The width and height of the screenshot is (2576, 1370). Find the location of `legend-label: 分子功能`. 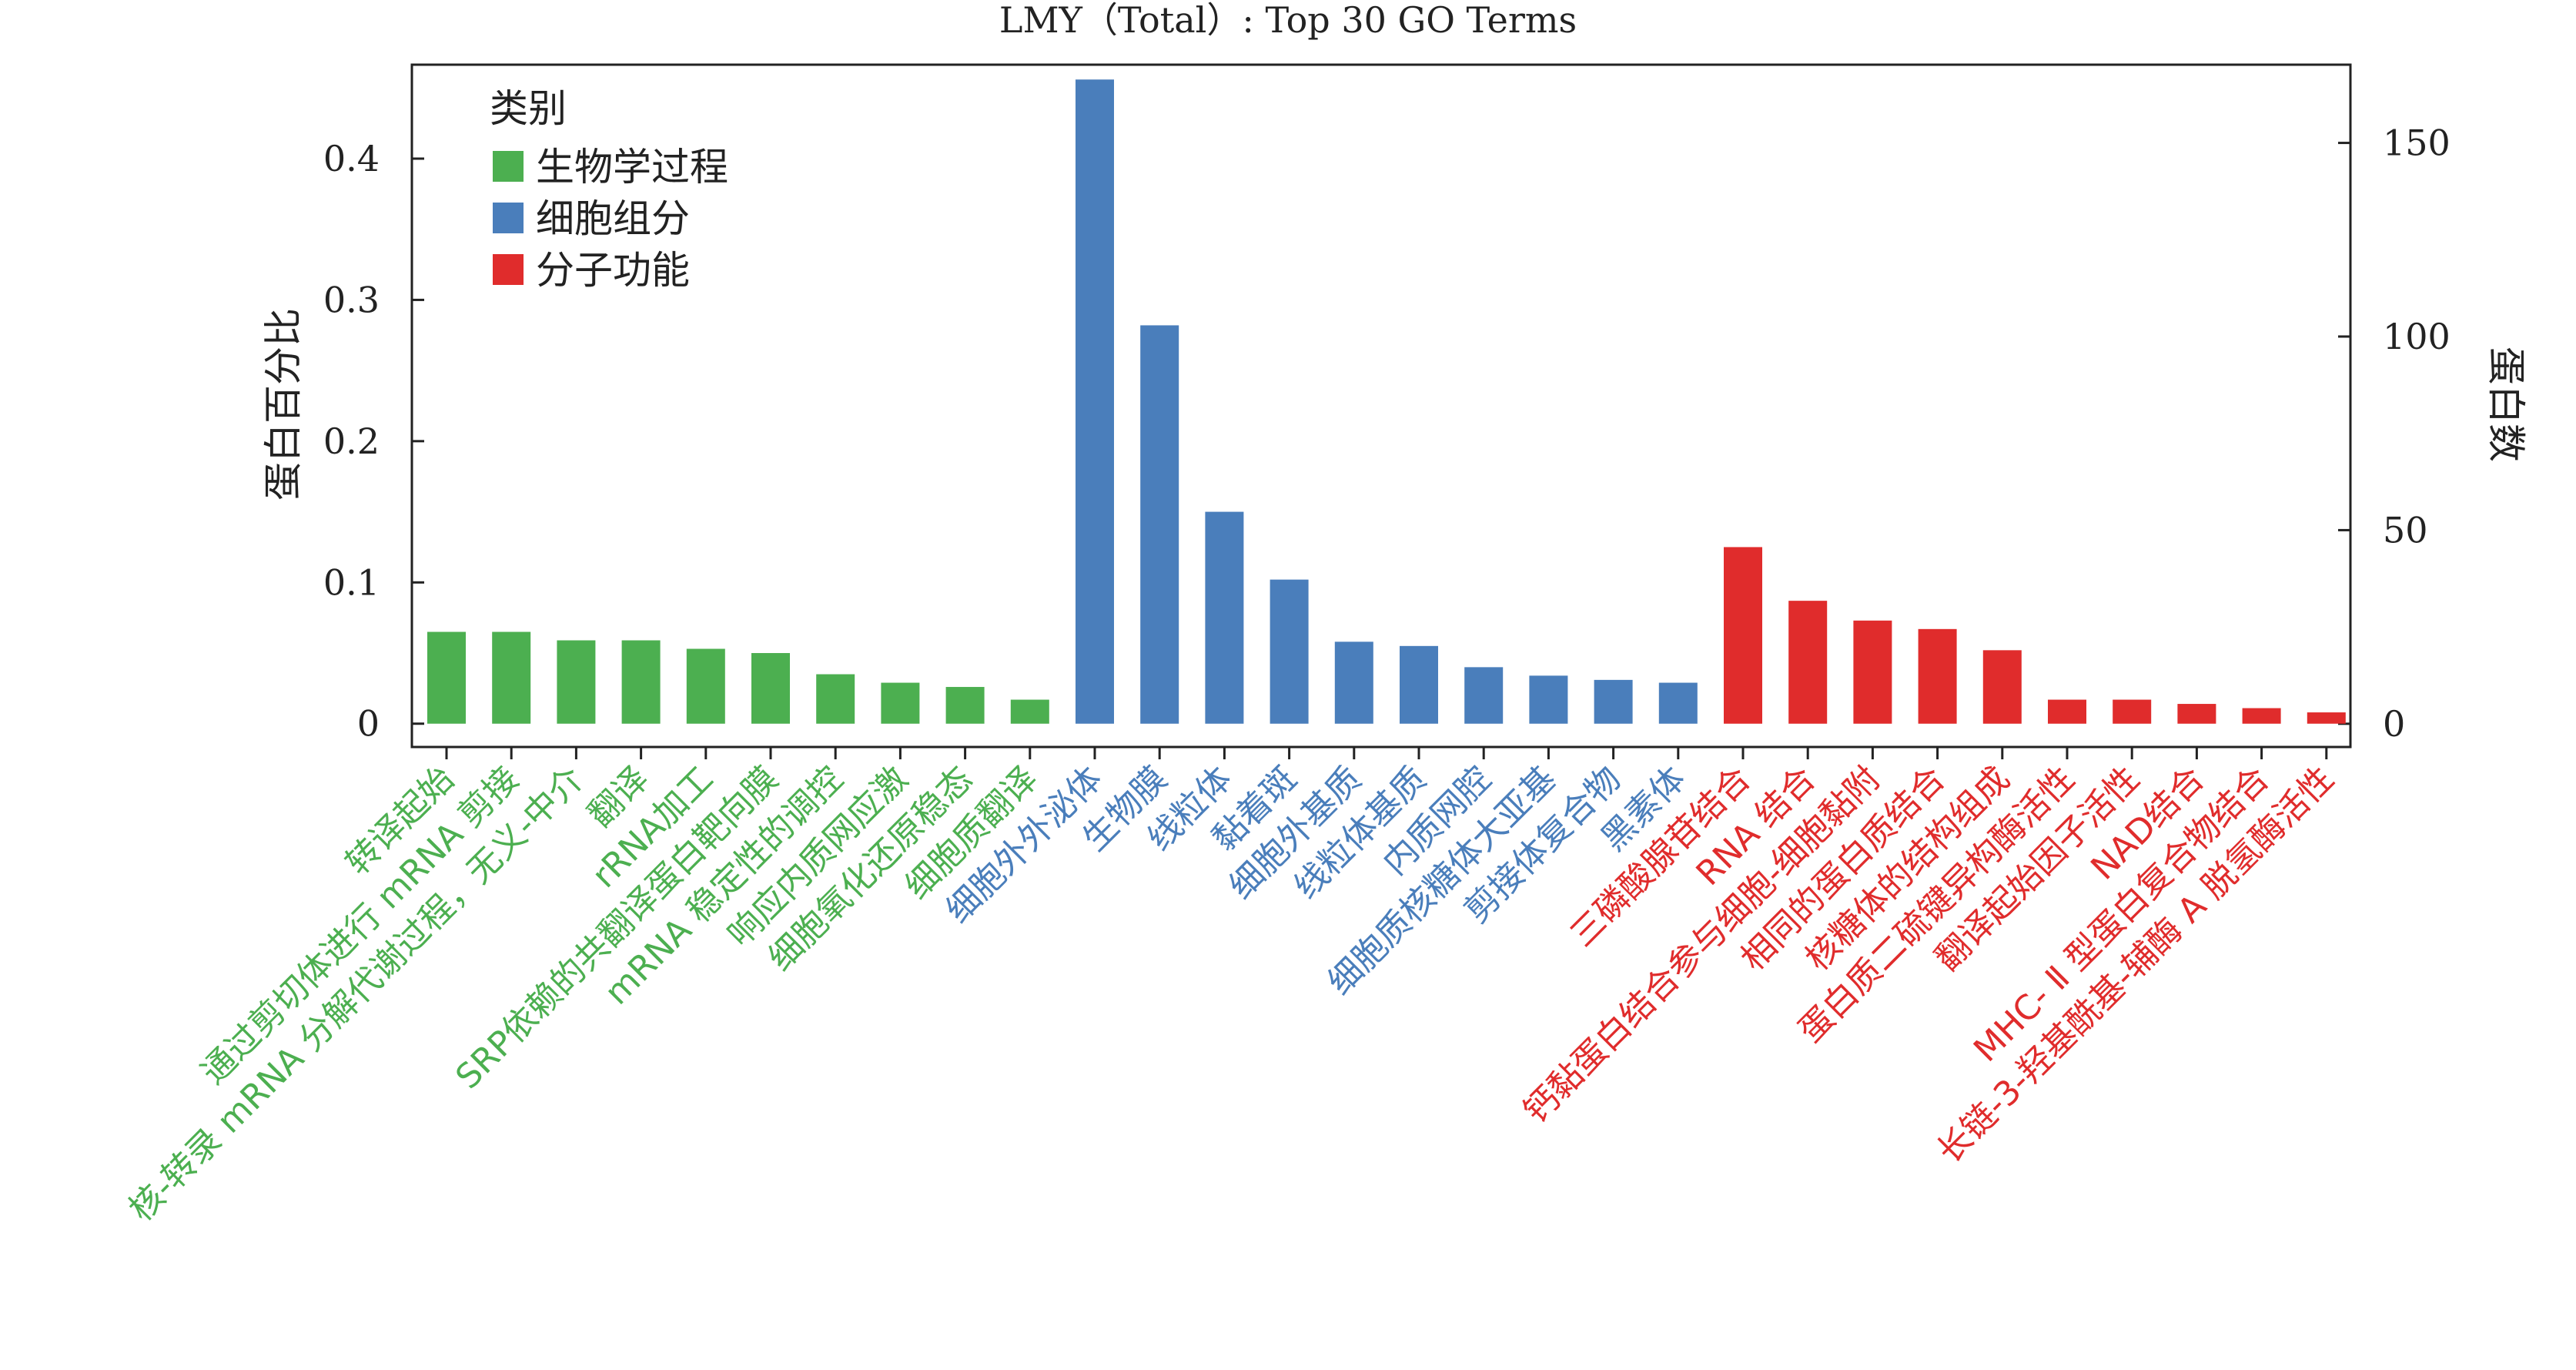

legend-label: 分子功能 is located at coordinates (613, 270).